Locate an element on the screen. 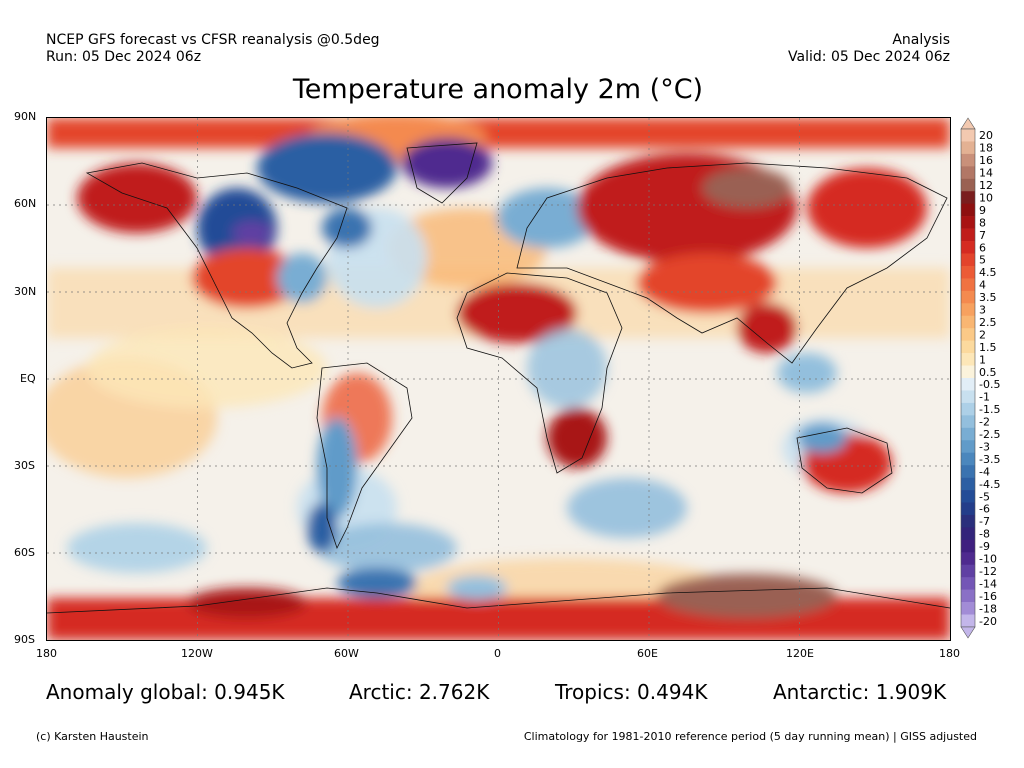 The height and width of the screenshot is (768, 1024). lat-label-30n: 30N is located at coordinates (25, 291).